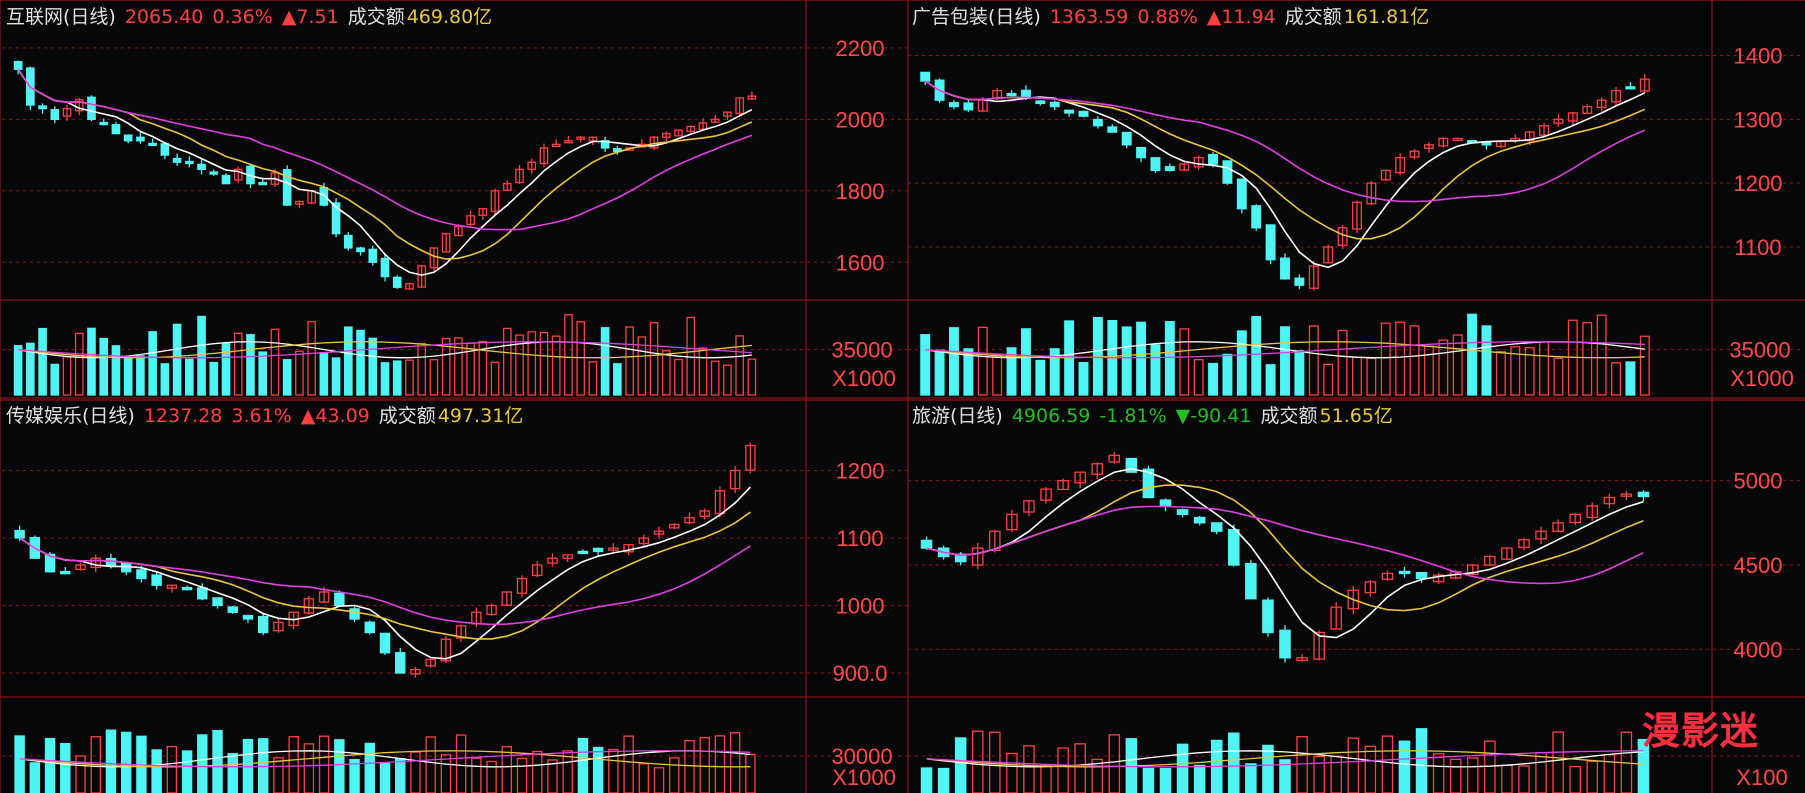 The height and width of the screenshot is (793, 1805). I want to click on panel4-header: 旅游(日线) 4906.59 -1.81% ▼-90.41 成交额 51.65亿, so click(1157, 416).